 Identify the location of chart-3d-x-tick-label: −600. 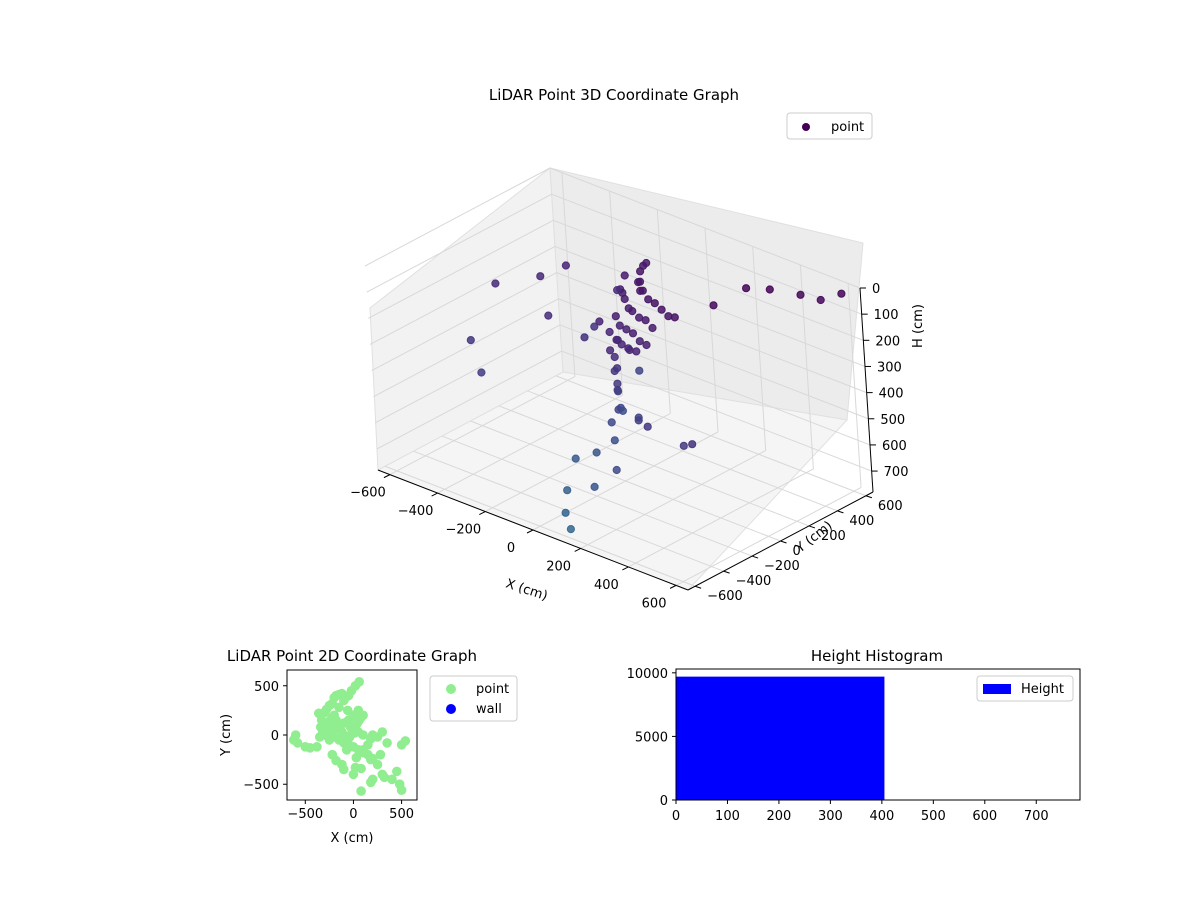
(368, 493).